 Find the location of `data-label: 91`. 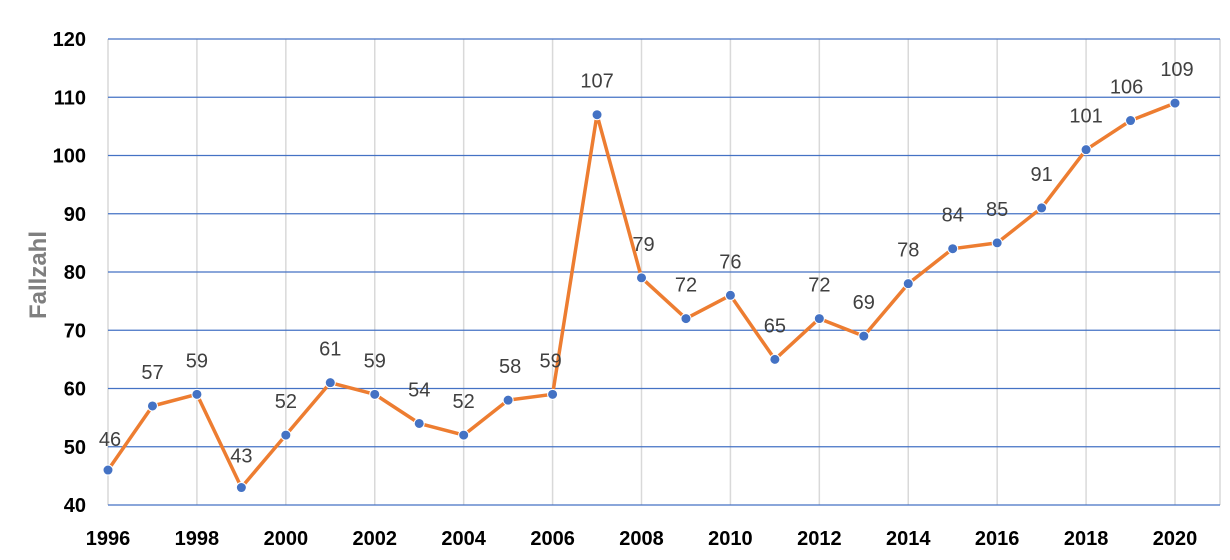

data-label: 91 is located at coordinates (1042, 175).